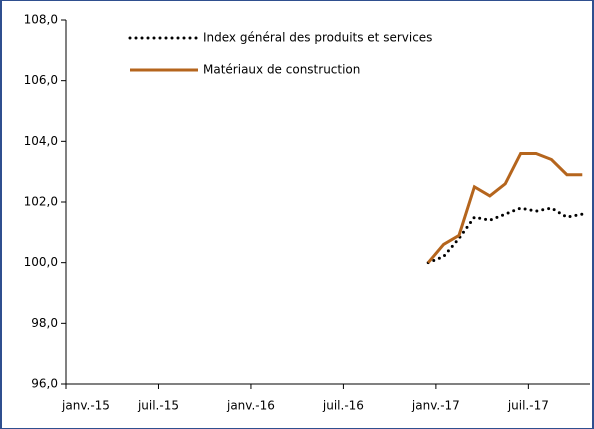 The height and width of the screenshot is (429, 594). What do you see at coordinates (158, 406) in the screenshot?
I see `x-tick-label: juil.-15` at bounding box center [158, 406].